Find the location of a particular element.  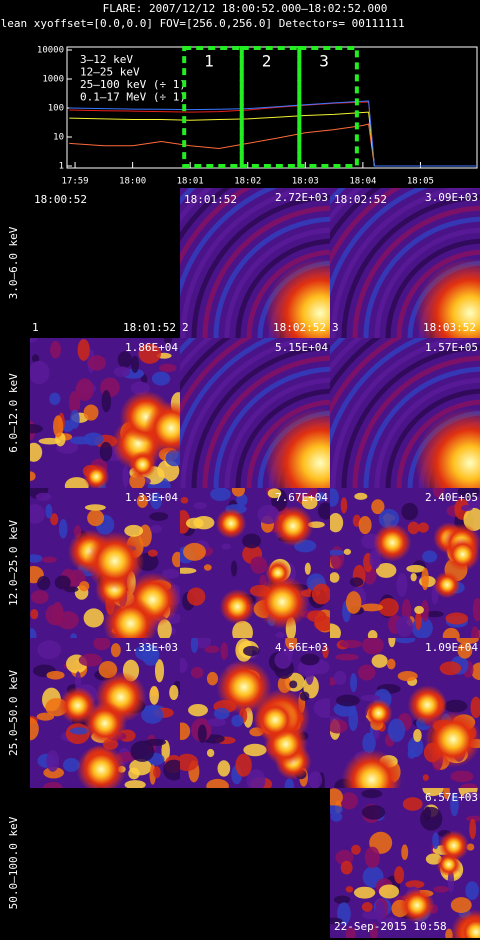

legend-entry: 3–12 keV is located at coordinates (106, 59).